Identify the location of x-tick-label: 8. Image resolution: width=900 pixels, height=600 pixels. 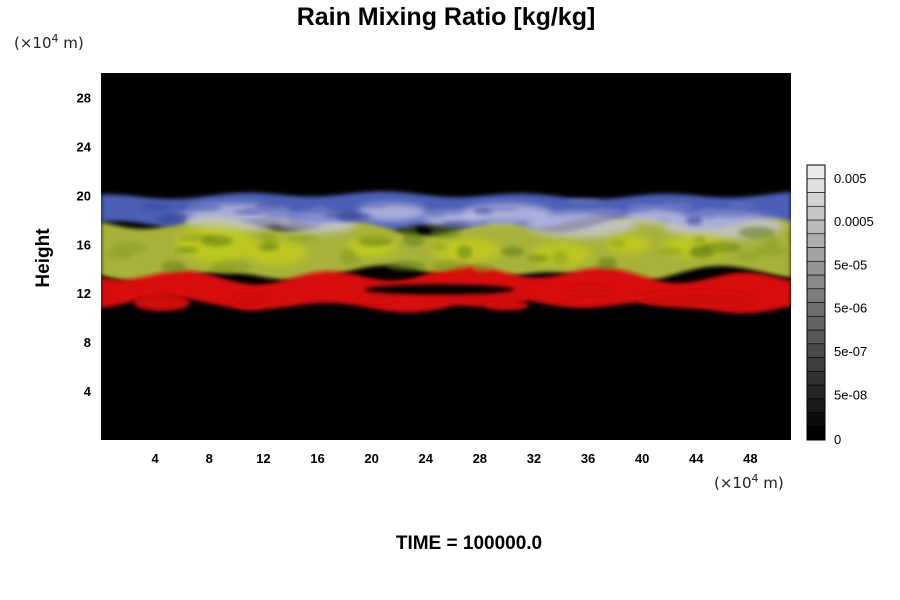
(209, 458).